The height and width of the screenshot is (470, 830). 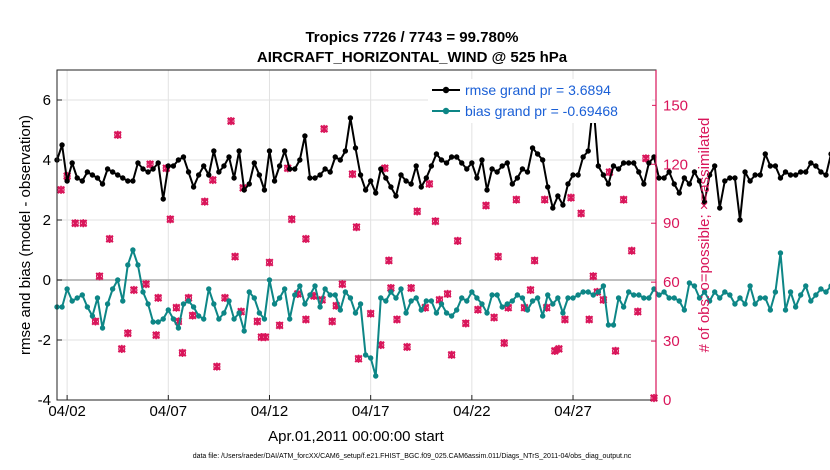 What do you see at coordinates (169, 411) in the screenshot?
I see `x-tick-label: 04/07` at bounding box center [169, 411].